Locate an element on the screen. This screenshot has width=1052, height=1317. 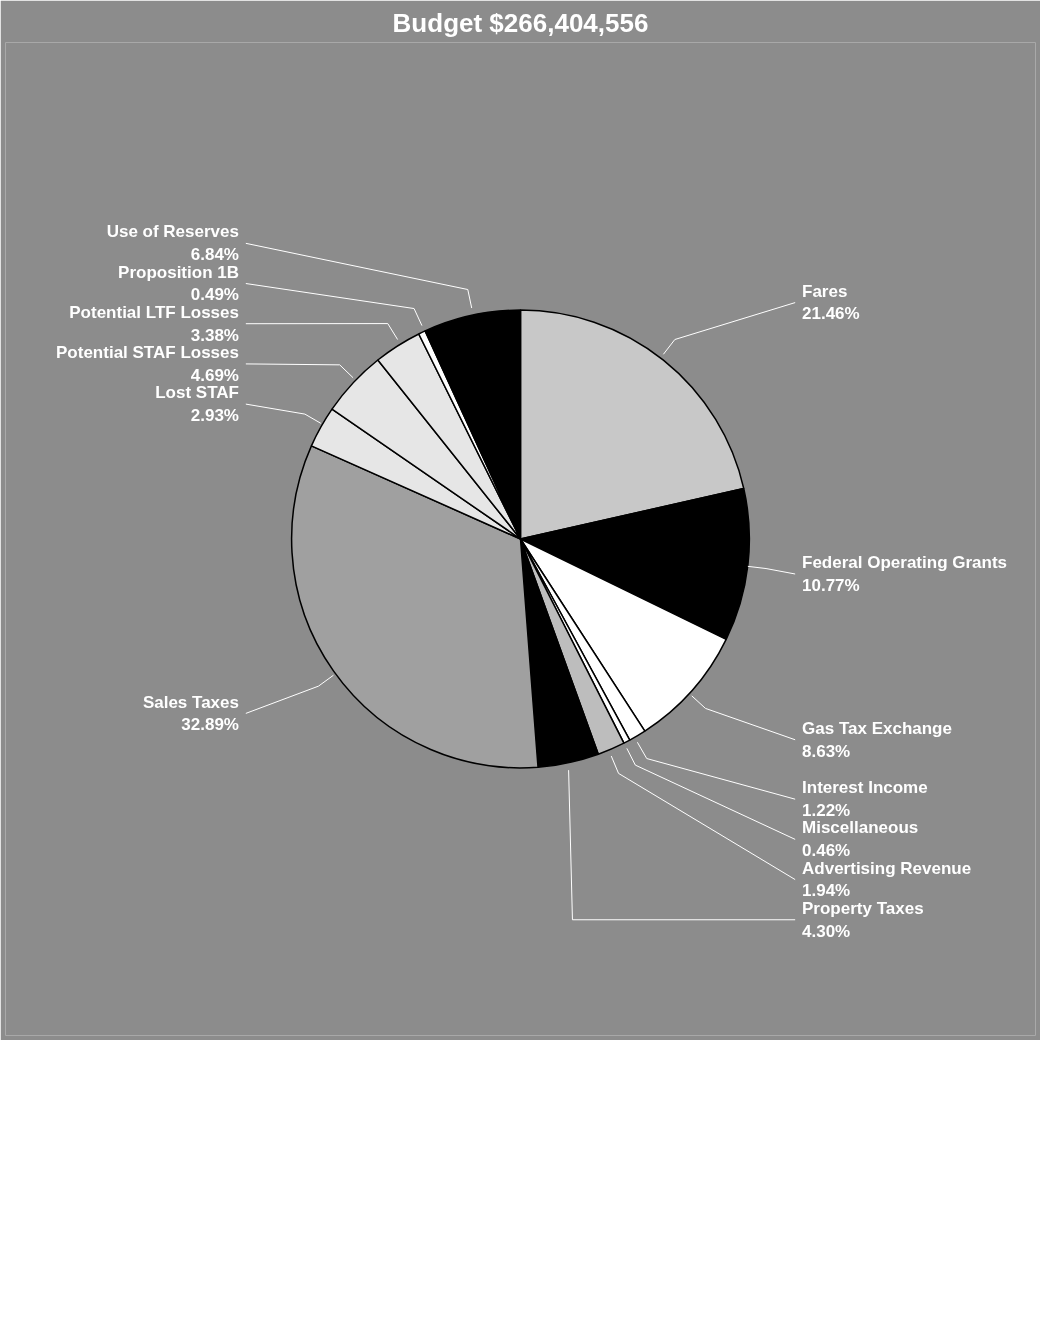
data-label: 2.93% is located at coordinates (214, 415).